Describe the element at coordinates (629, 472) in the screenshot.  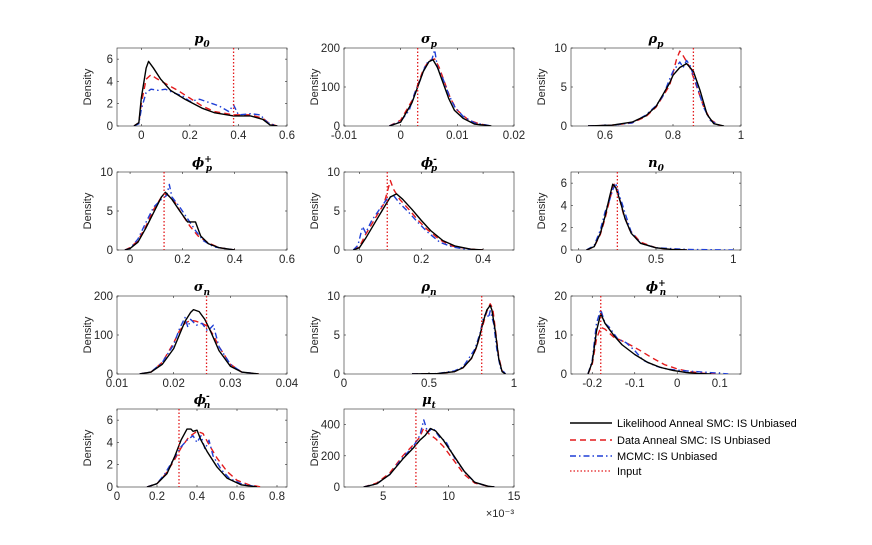
I see `legend-label-input: Input` at that location.